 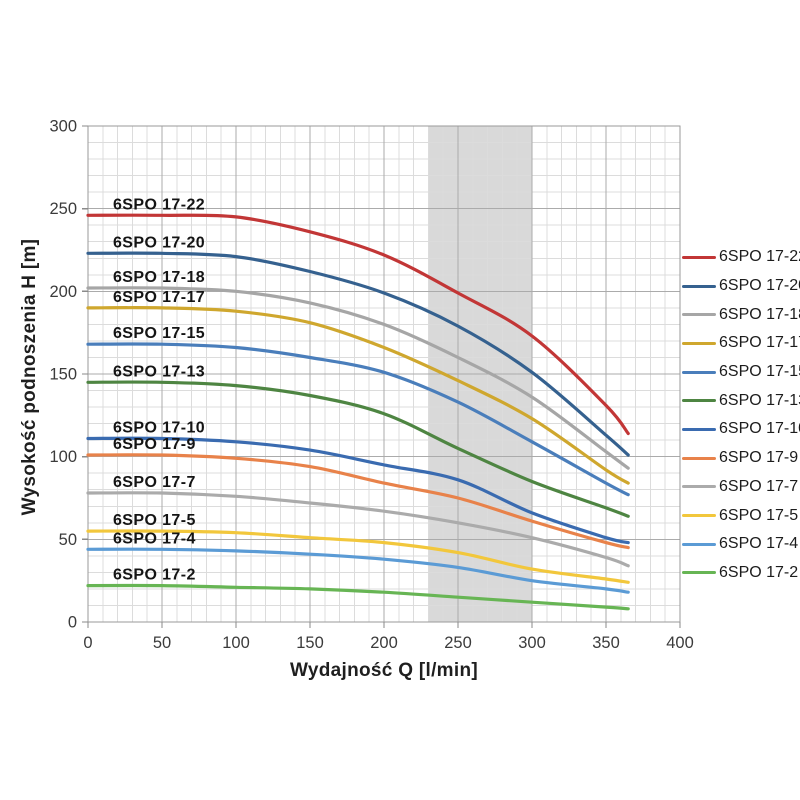 I want to click on legend-item: 6SPO 17-18, so click(x=741, y=314).